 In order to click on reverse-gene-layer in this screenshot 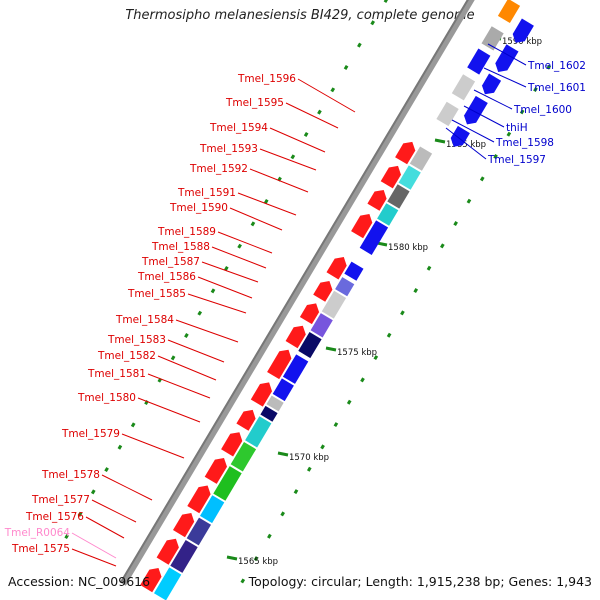, I will do `click(492, 82)`.